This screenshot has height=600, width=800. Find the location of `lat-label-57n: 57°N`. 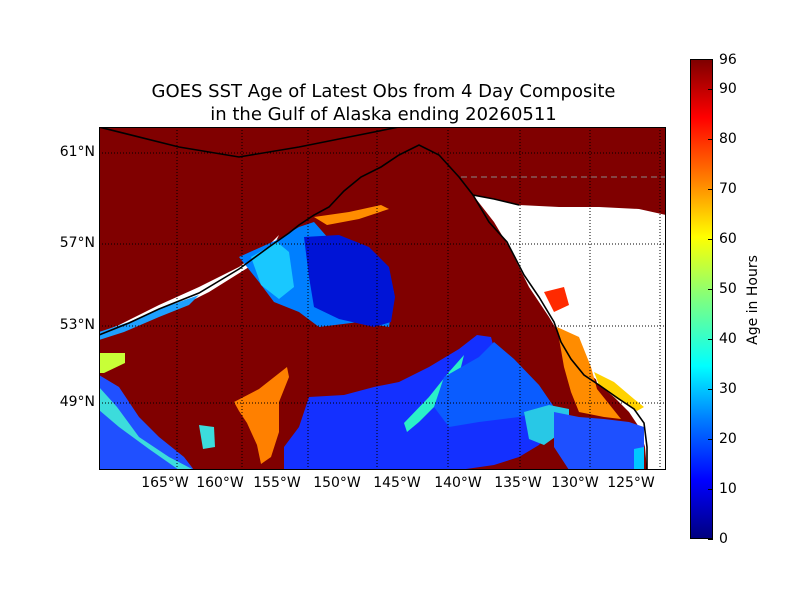

lat-label-57n: 57°N is located at coordinates (77, 243).